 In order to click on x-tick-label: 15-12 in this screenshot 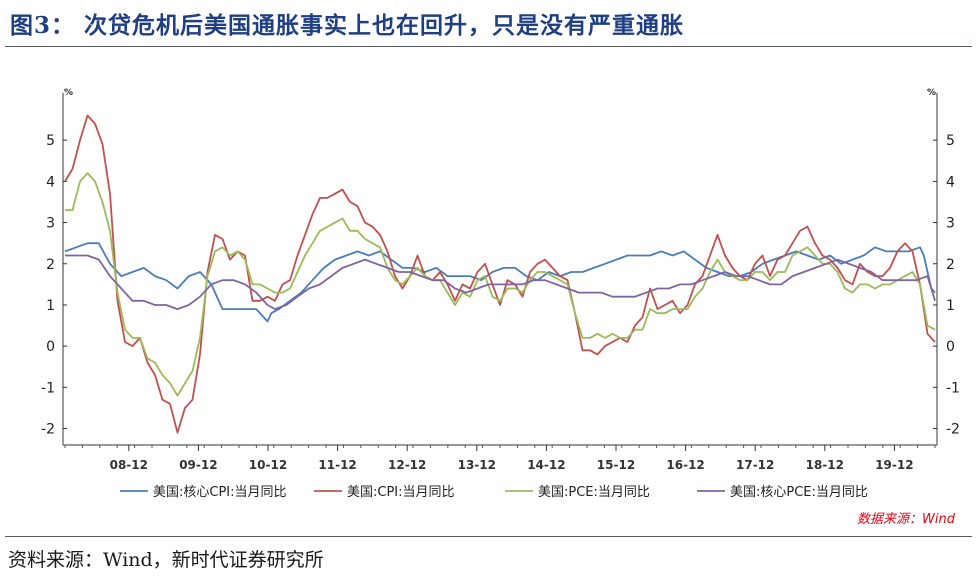, I will do `click(616, 465)`.